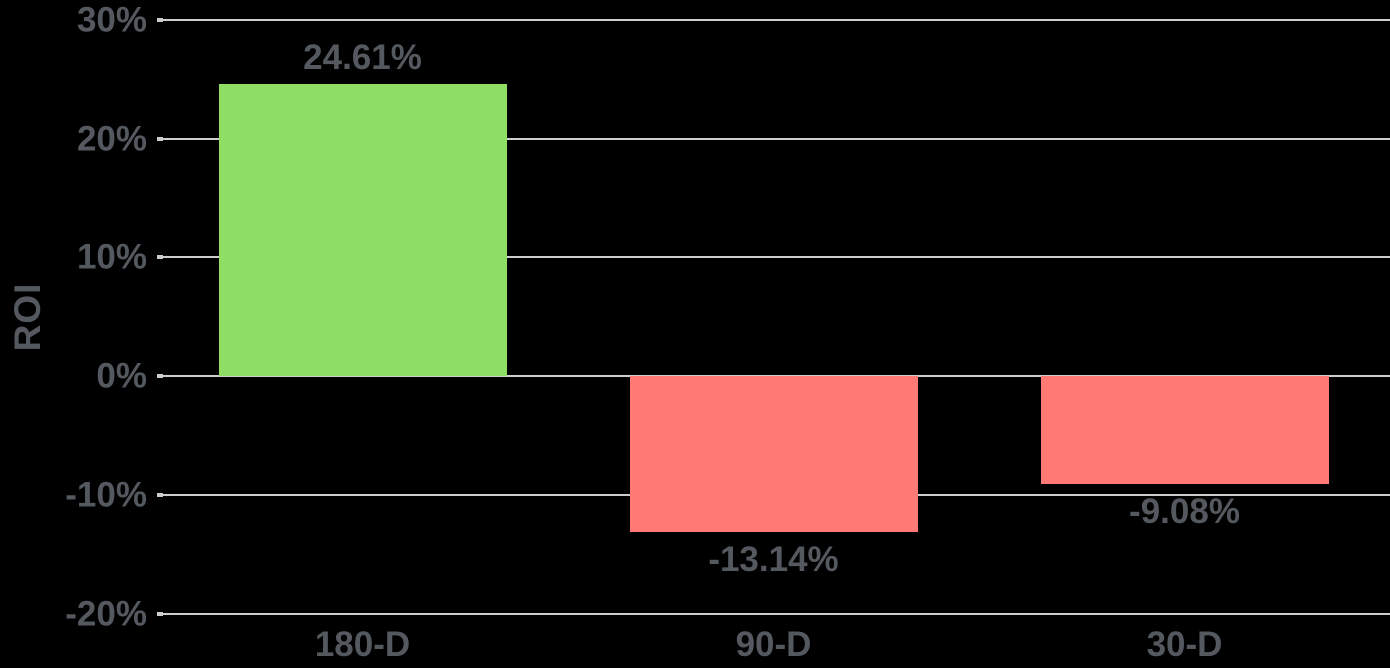 Image resolution: width=1390 pixels, height=668 pixels. Describe the element at coordinates (773, 454) in the screenshot. I see `bar-90-D` at that location.